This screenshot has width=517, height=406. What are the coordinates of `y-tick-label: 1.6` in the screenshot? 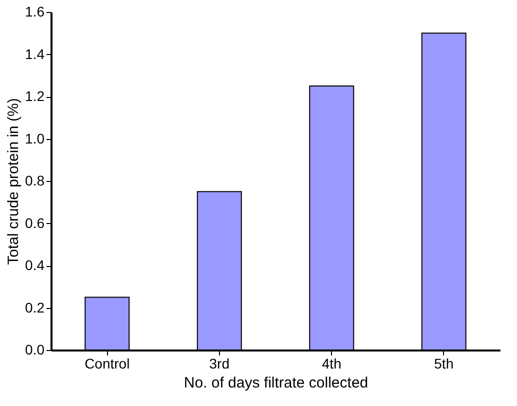 It's located at (35, 12).